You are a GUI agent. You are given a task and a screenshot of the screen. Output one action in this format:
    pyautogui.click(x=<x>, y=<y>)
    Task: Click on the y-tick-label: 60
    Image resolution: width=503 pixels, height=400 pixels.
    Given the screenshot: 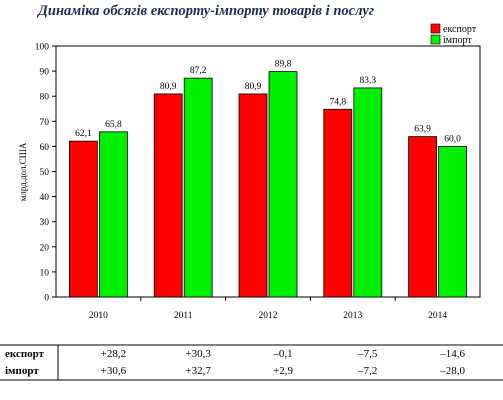 What is the action you would take?
    pyautogui.click(x=45, y=148)
    